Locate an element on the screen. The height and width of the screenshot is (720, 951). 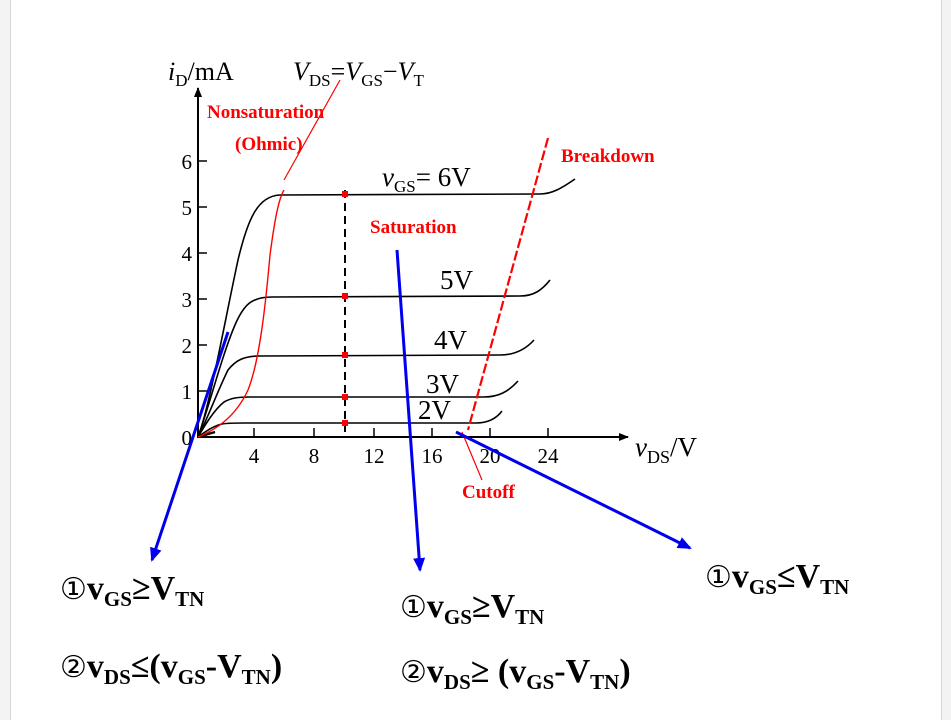
saturation-label: Saturation is located at coordinates (413, 227).